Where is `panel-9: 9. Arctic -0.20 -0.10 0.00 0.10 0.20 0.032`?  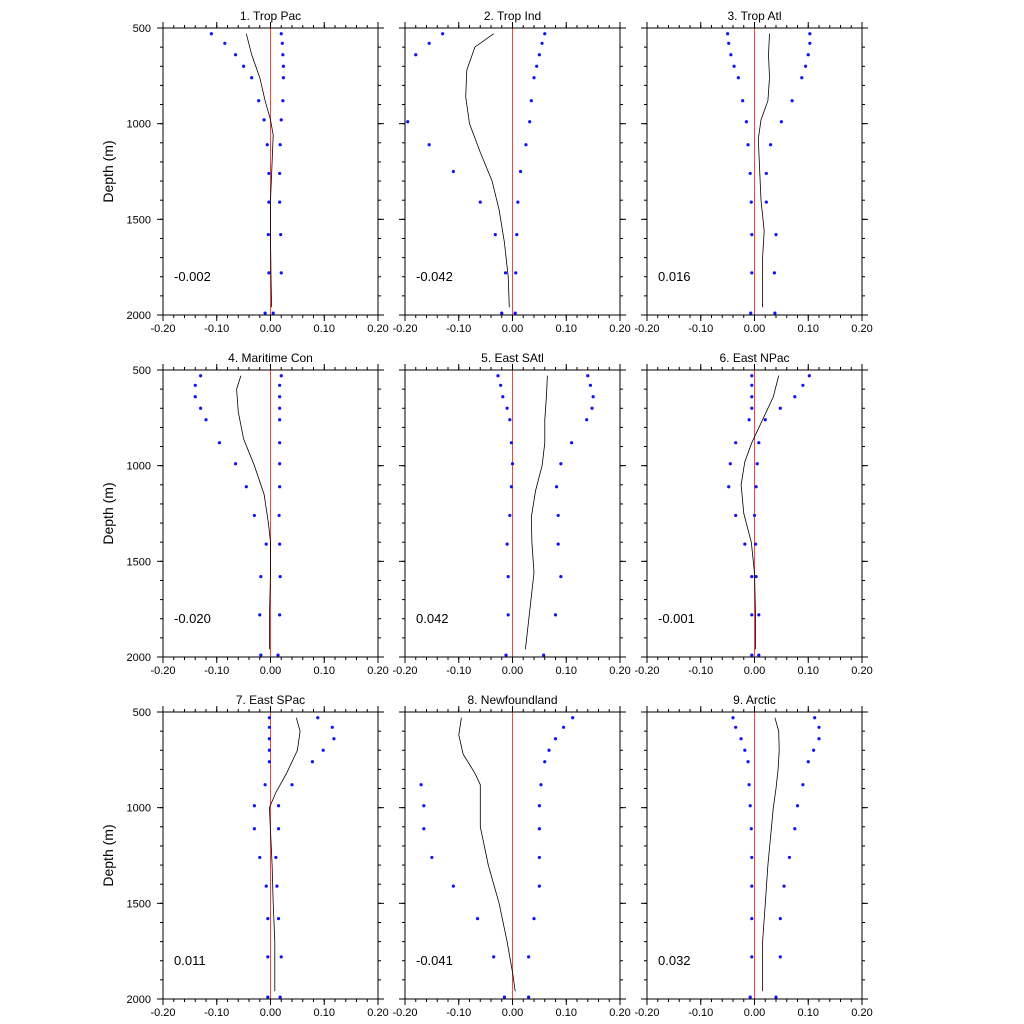 panel-9: 9. Arctic -0.20 -0.10 0.00 0.10 0.20 0.032 is located at coordinates (753, 856).